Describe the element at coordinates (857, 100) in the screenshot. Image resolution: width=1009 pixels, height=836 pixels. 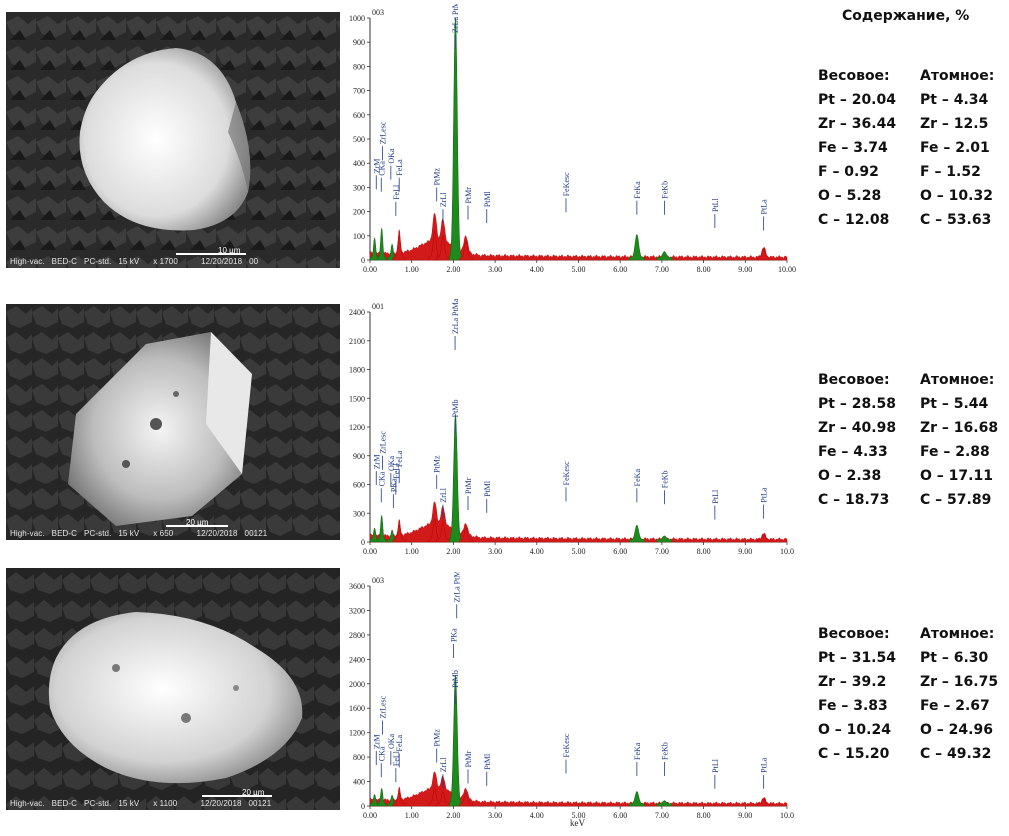
I see `weight-row: Pt – 20.04` at that location.